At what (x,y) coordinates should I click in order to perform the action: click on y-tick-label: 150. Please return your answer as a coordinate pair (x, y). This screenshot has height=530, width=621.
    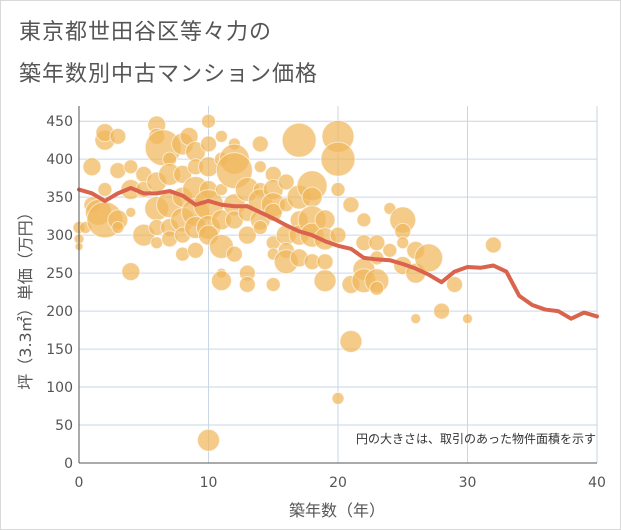
    Looking at the image, I should click on (59, 350).